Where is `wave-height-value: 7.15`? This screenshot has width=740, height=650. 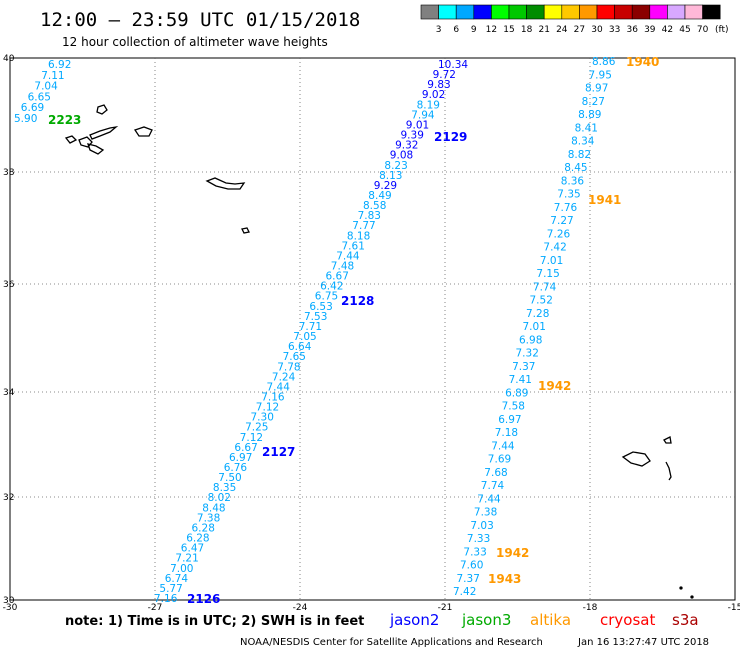 wave-height-value: 7.15 is located at coordinates (547, 274).